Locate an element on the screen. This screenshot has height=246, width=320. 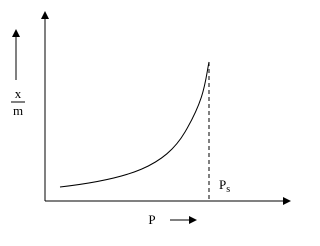
saturation-base: P is located at coordinates (222, 184).